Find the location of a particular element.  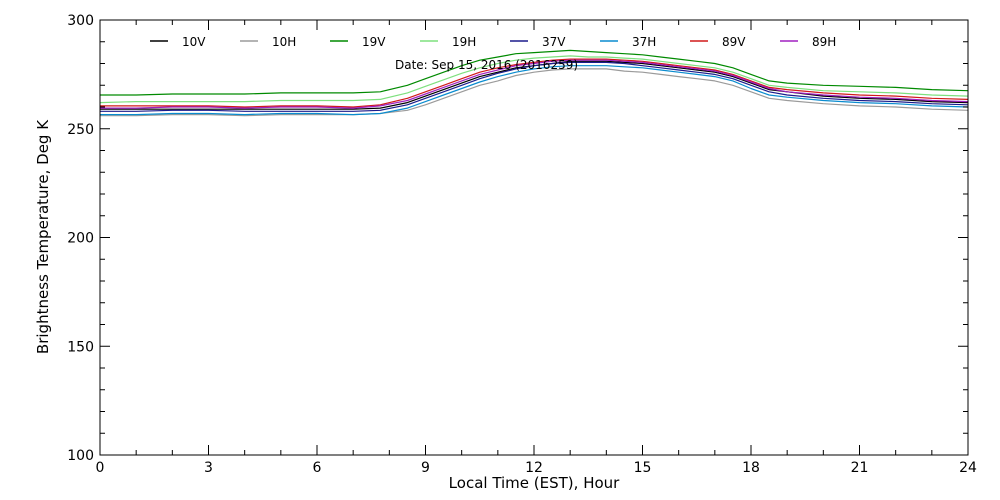

x-tick-label: 21 is located at coordinates (860, 468).